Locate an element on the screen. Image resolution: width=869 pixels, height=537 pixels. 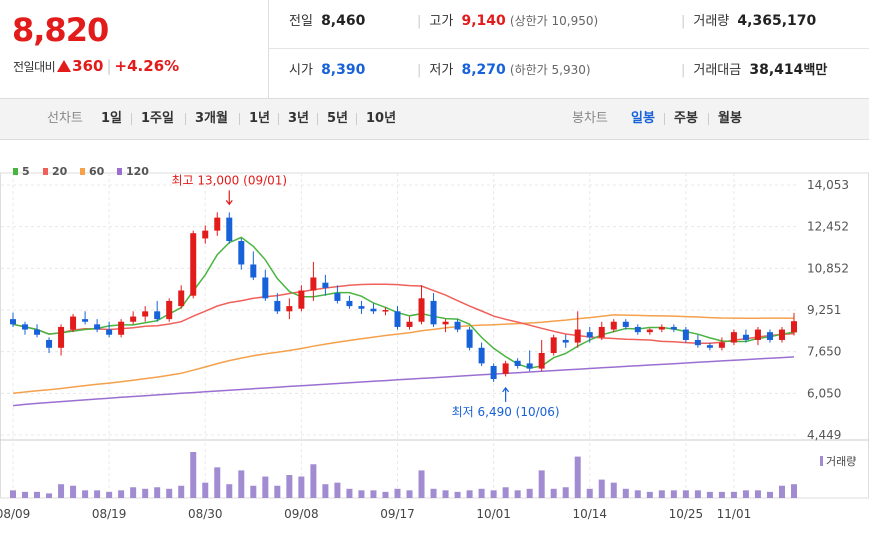
high-annotation: 최고 13,000 (09/01) is located at coordinates (229, 180).